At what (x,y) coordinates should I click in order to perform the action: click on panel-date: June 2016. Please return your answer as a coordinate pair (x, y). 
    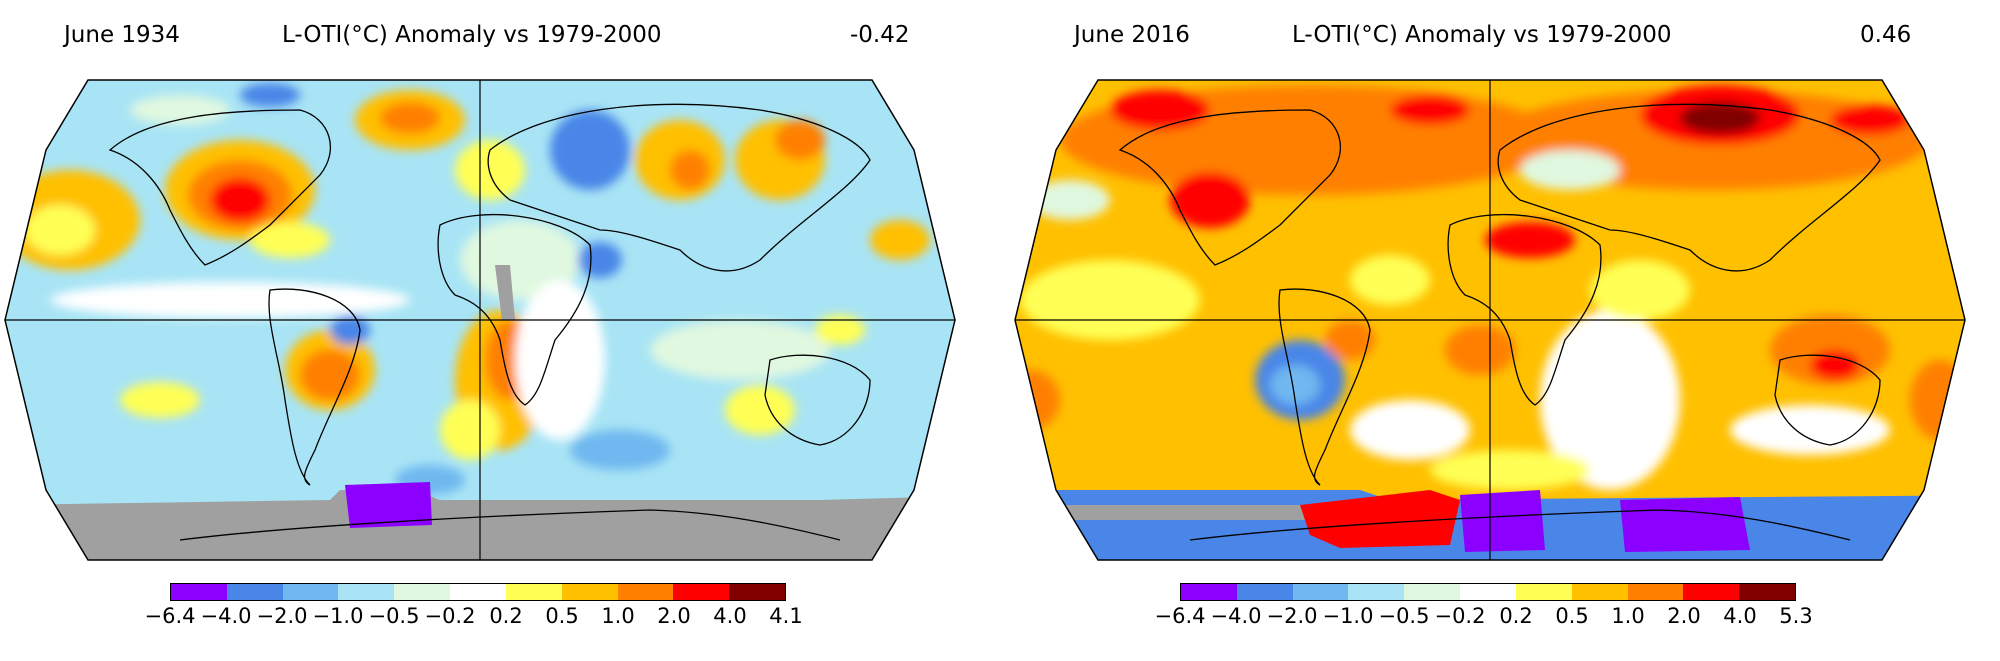
    Looking at the image, I should click on (1132, 35).